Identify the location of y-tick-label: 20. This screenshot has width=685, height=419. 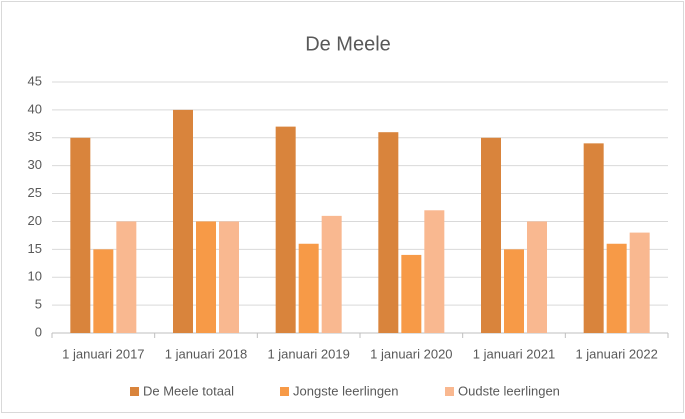
(35, 220).